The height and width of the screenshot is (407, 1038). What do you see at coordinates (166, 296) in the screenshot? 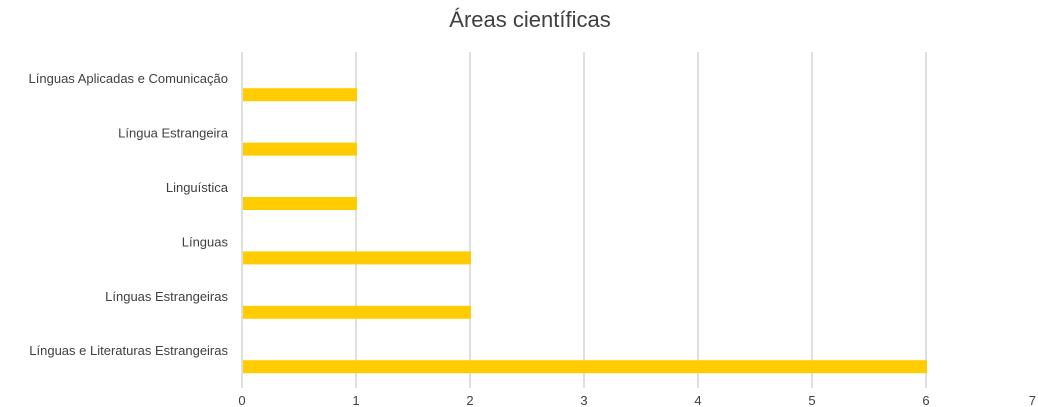
I see `category-label: Línguas Estrangeiras` at bounding box center [166, 296].